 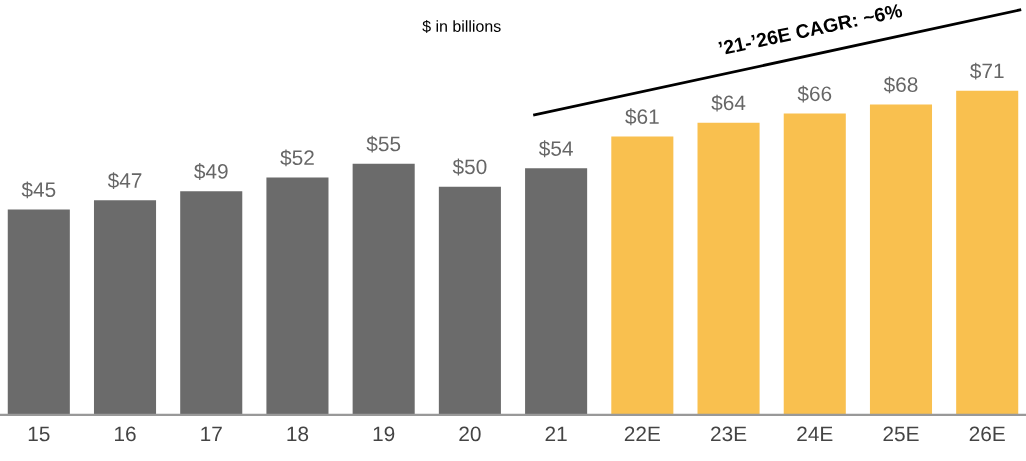 I want to click on data-label: $64, so click(x=728, y=103).